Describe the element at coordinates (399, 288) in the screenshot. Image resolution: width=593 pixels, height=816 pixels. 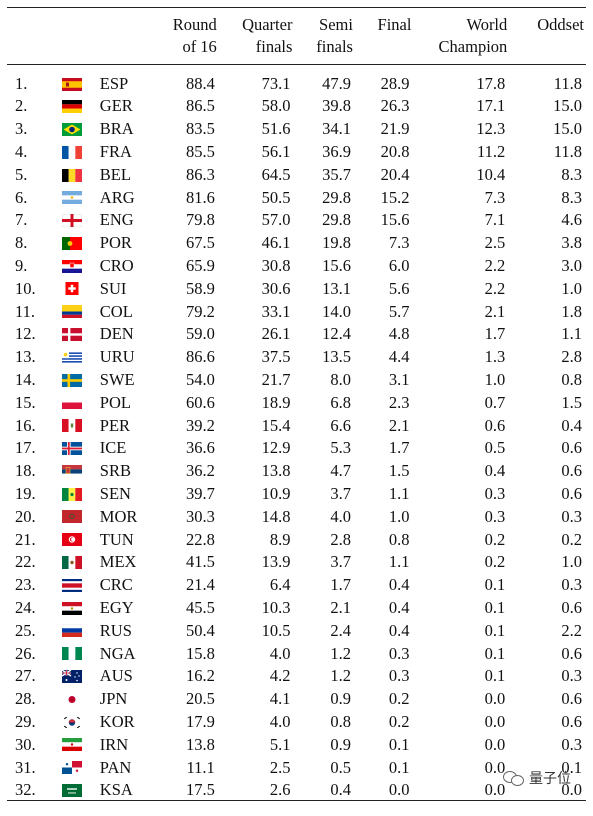
I see `final-cell: 5.6` at that location.